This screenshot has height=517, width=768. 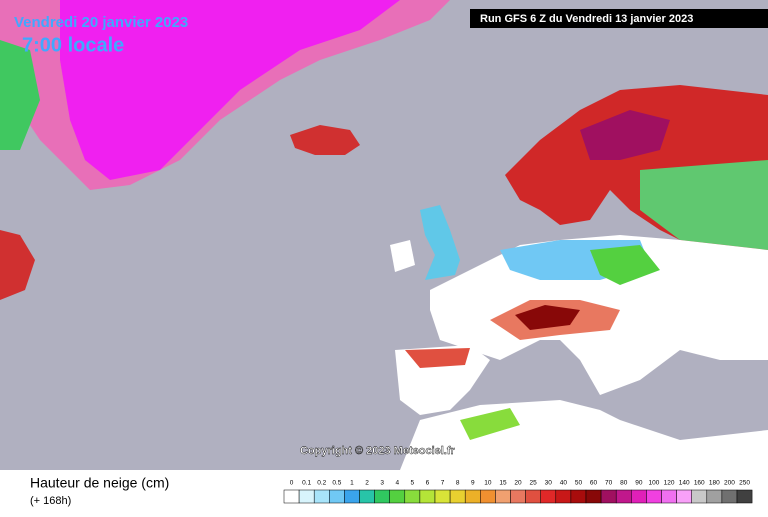 What do you see at coordinates (586, 19) in the screenshot?
I see `run-info: Run GFS 6 Z du Vendredi 13 janvier 2023` at bounding box center [586, 19].